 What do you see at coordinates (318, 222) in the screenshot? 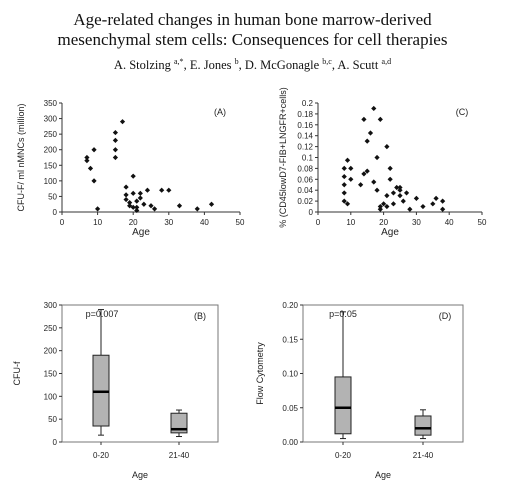
I see `x-tick-label: 0` at bounding box center [318, 222].